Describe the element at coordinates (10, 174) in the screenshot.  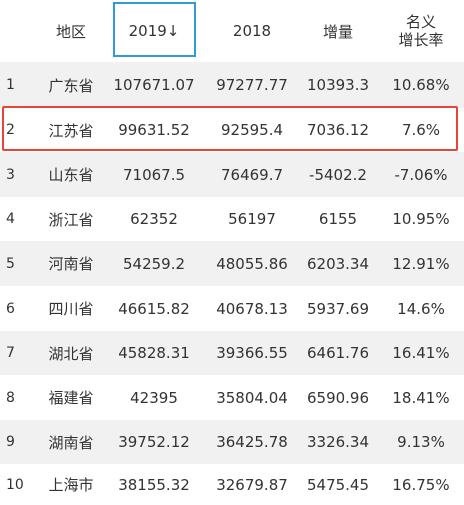
I see `rank-cell: 3` at that location.